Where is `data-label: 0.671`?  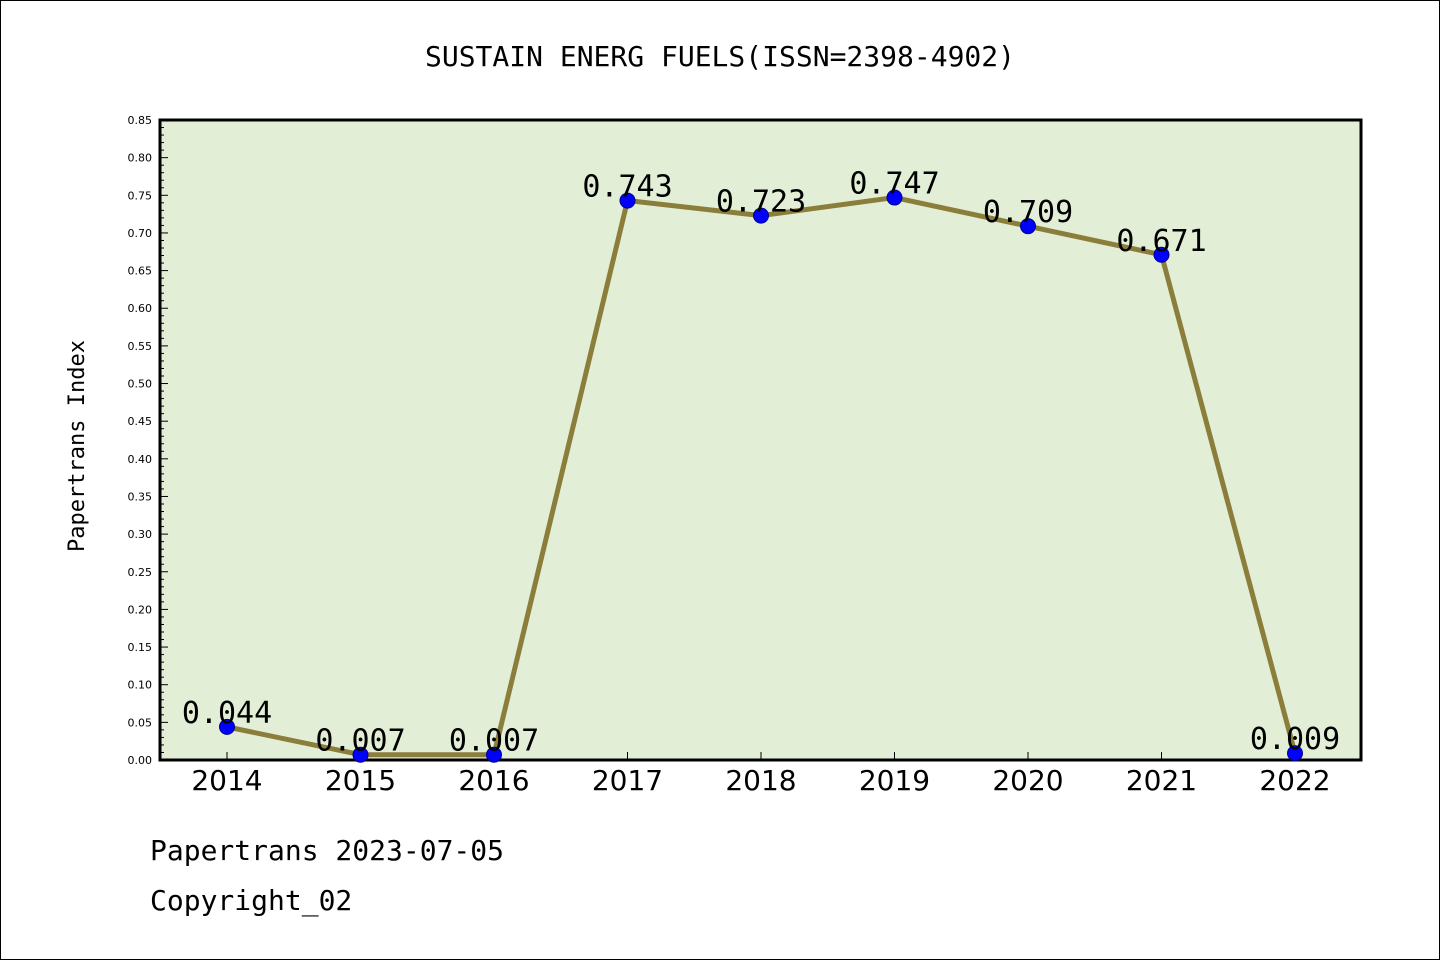 data-label: 0.671 is located at coordinates (1161, 241).